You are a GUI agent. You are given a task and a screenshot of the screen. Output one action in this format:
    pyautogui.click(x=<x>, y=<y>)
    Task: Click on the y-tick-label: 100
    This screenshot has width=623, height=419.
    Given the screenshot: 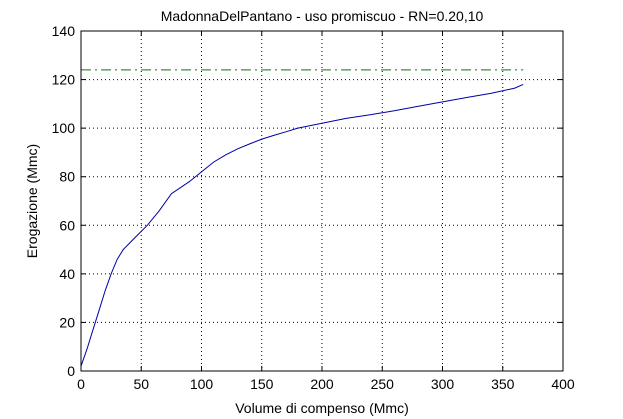 What is the action you would take?
    pyautogui.click(x=64, y=128)
    